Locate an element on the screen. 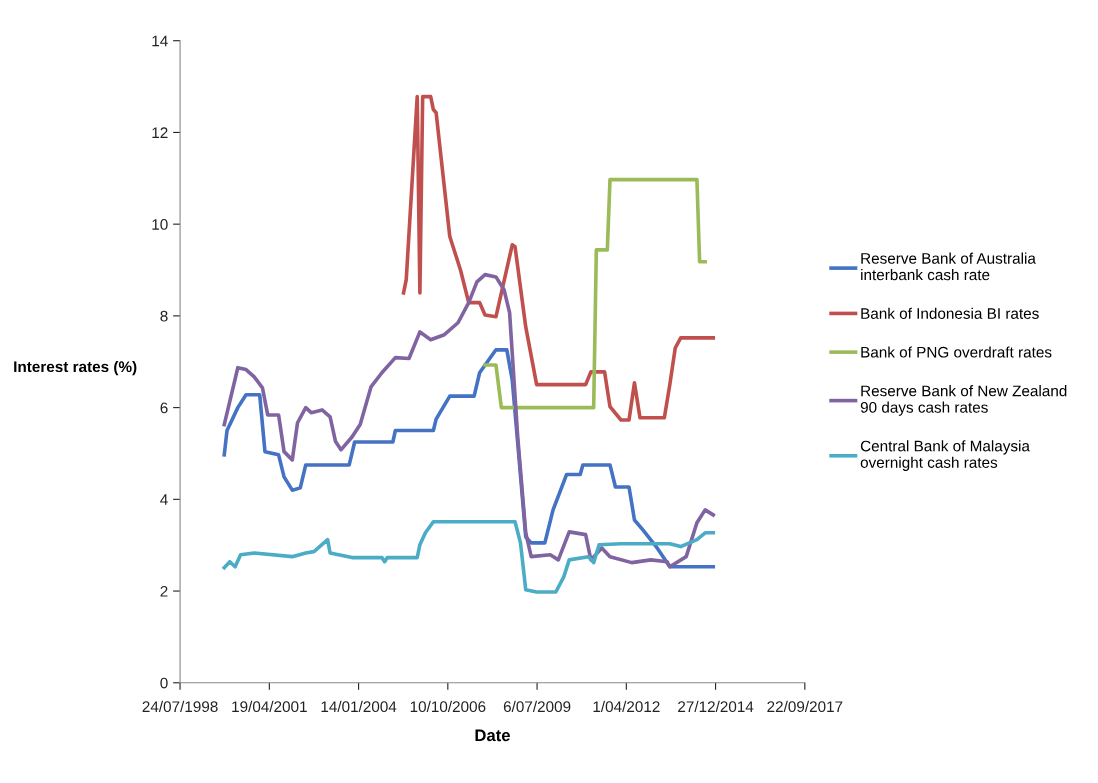  x-tick-label: 19/04/2001 is located at coordinates (269, 706).